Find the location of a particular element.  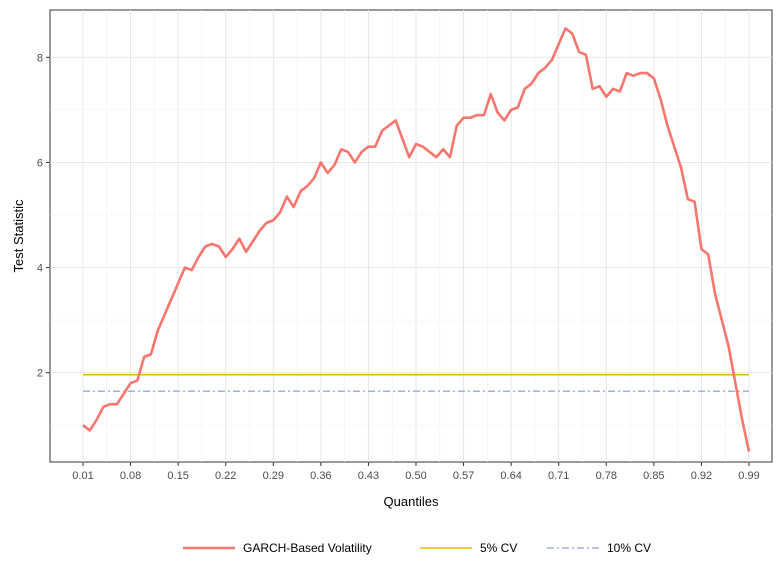

x-tick-label: 0.50 is located at coordinates (415, 476).